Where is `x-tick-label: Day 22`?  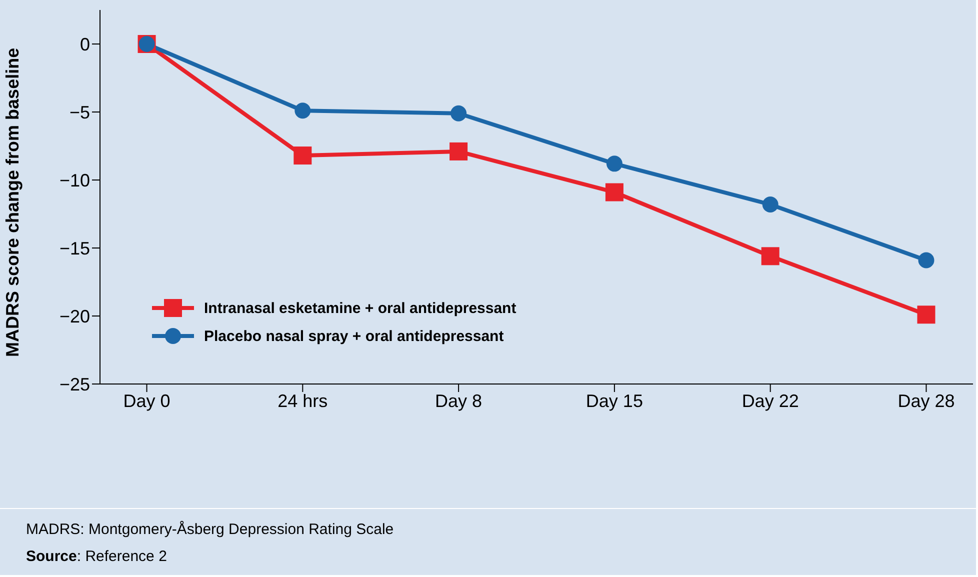
x-tick-label: Day 22 is located at coordinates (770, 400).